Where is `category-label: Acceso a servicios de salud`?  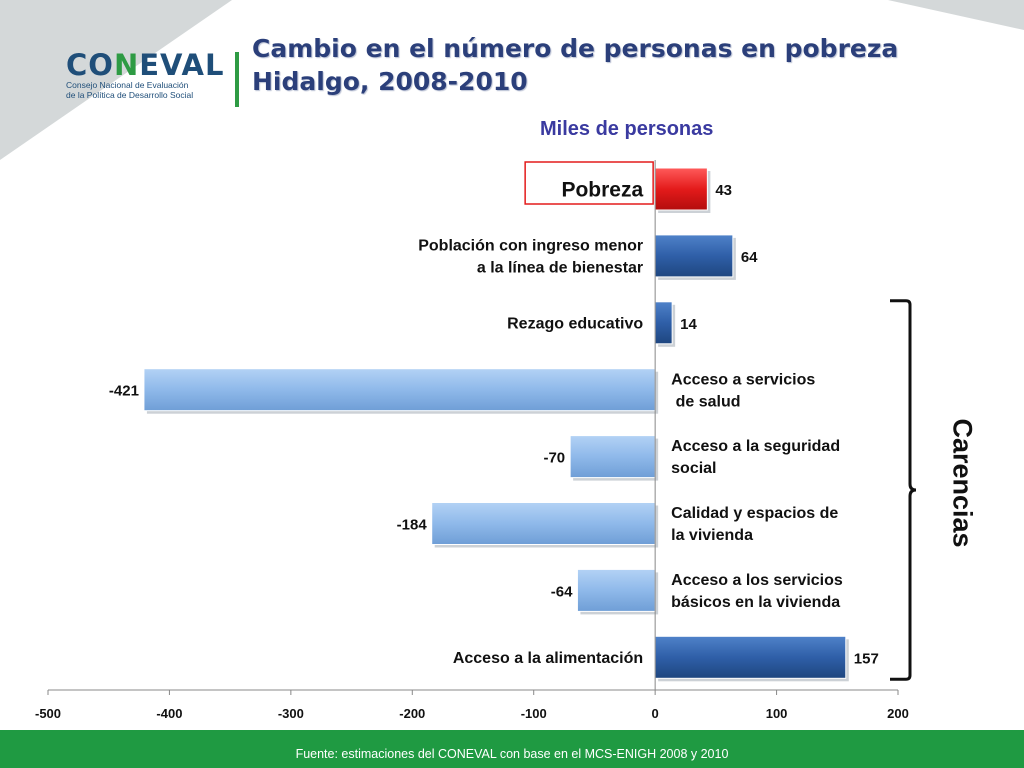
category-label: Acceso a servicios de salud is located at coordinates (743, 390).